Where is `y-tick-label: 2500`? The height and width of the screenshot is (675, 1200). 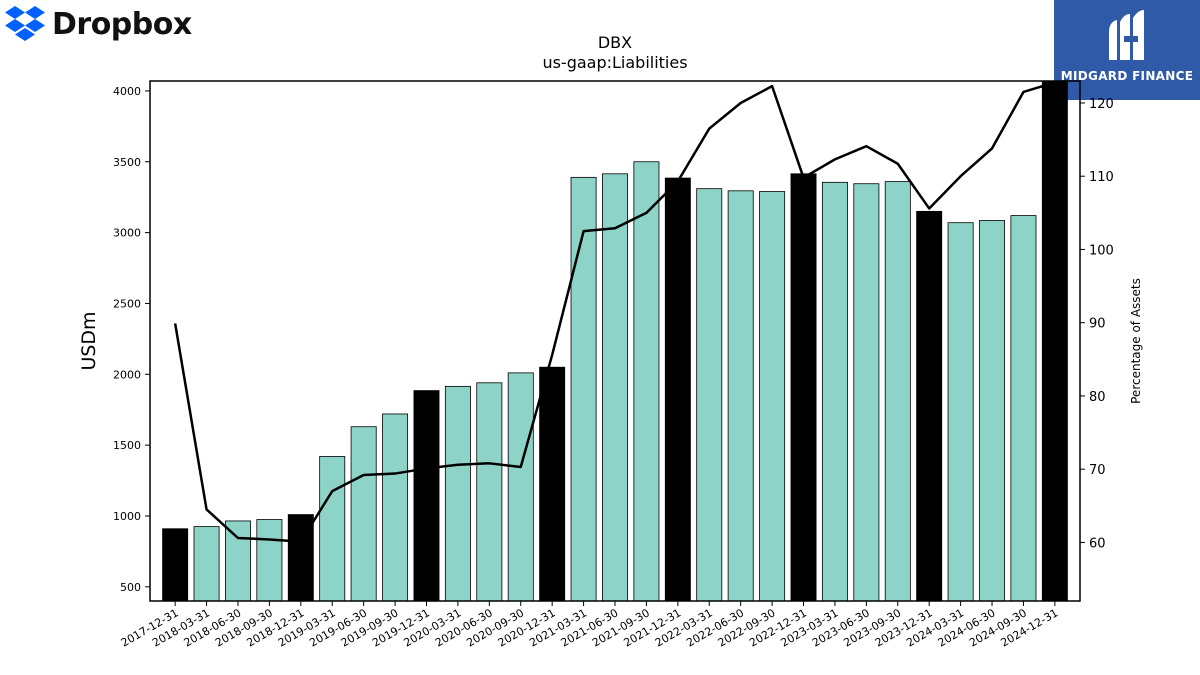
y-tick-label: 2500 is located at coordinates (127, 303).